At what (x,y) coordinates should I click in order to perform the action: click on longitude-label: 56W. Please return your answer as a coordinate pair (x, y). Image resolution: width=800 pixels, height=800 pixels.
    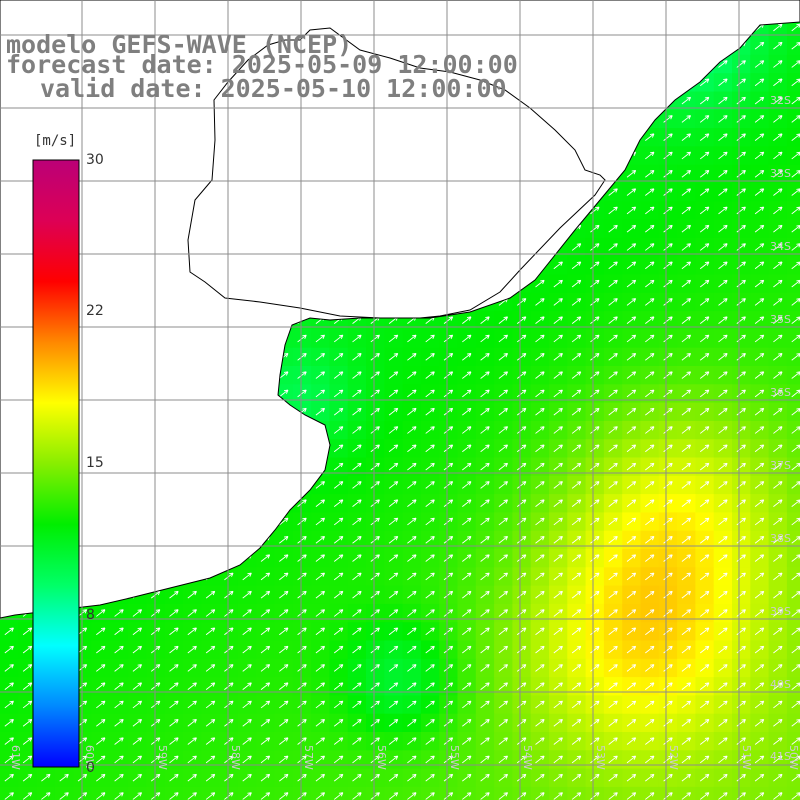
    Looking at the image, I should click on (381, 757).